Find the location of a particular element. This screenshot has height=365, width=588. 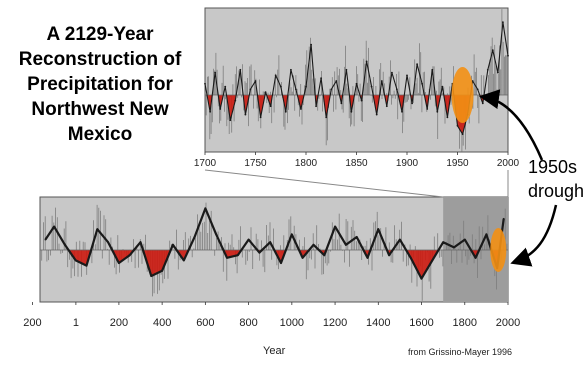

drought-fill is located at coordinates (274, 264).